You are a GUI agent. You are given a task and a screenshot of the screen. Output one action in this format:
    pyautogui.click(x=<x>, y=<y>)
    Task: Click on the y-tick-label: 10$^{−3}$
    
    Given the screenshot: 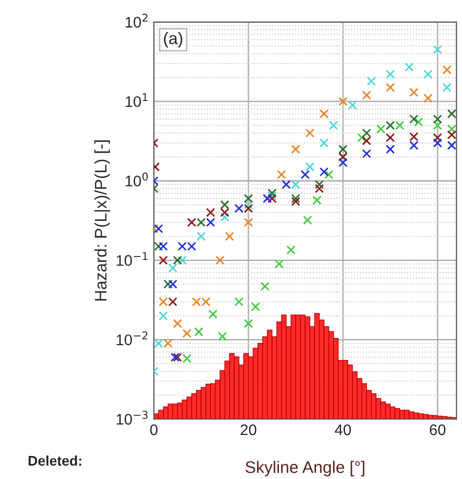 What is the action you would take?
    pyautogui.click(x=132, y=417)
    